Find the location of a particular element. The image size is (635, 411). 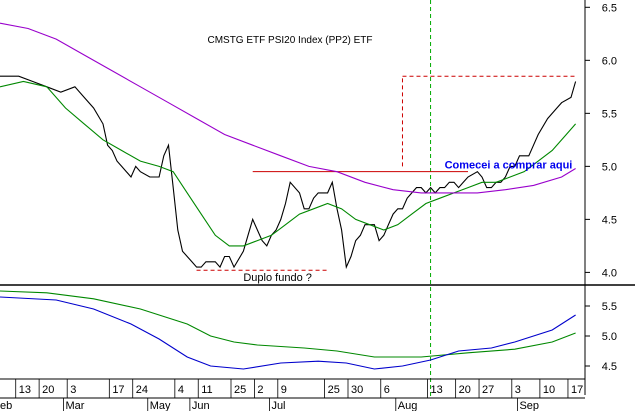

annotation-label: Duplo fundo ? is located at coordinates (277, 278).